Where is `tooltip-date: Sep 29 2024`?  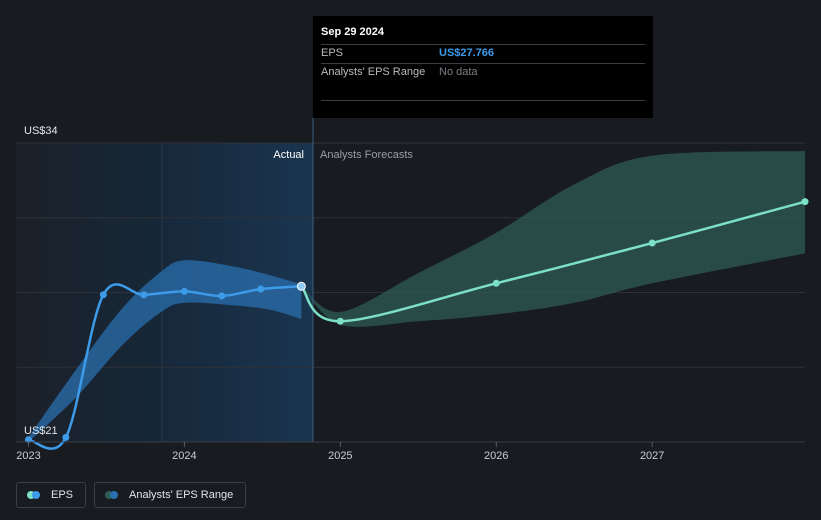 tooltip-date: Sep 29 2024 is located at coordinates (352, 32).